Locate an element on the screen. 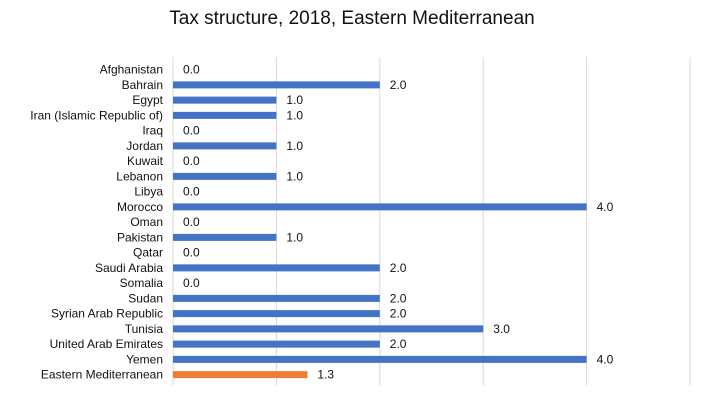  category-label: Afghanistan is located at coordinates (131, 70).